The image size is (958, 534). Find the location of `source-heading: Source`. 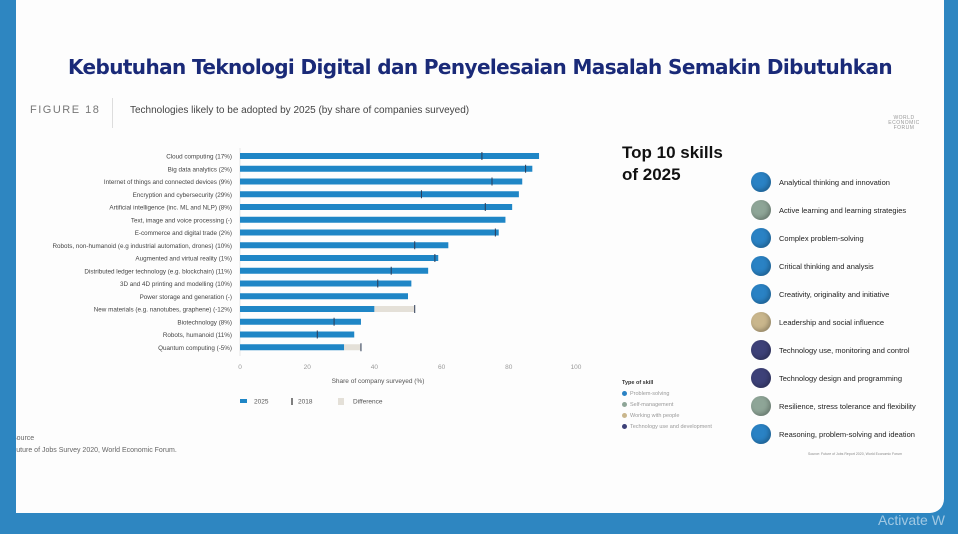

source-heading: Source is located at coordinates (25, 438).